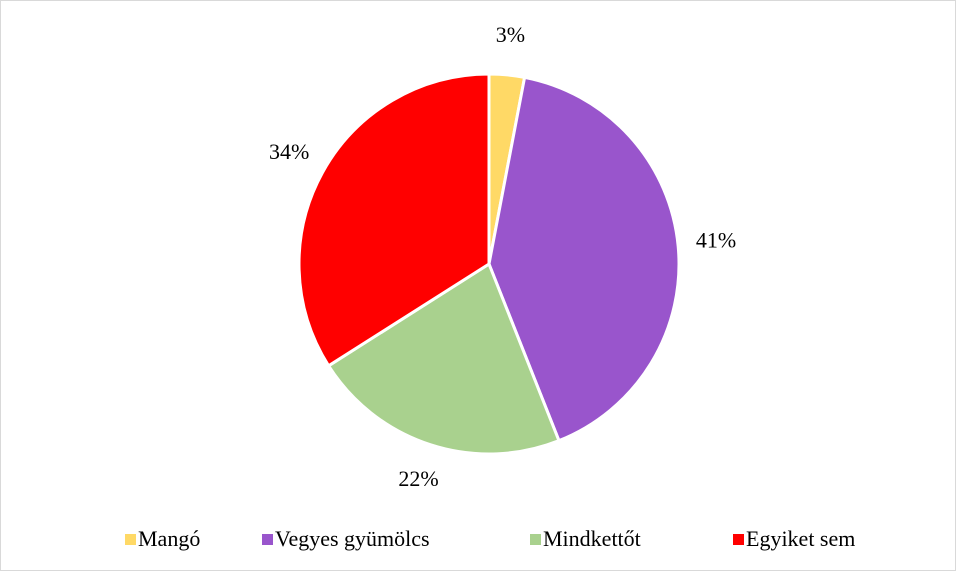  I want to click on data-label: 34%, so click(289, 151).